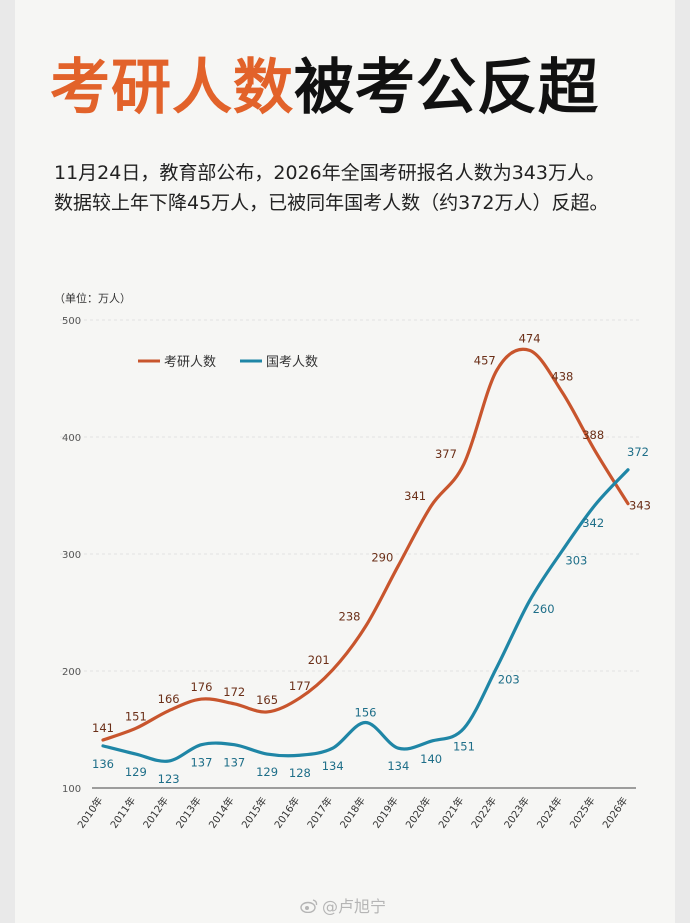 The height and width of the screenshot is (923, 690). What do you see at coordinates (201, 687) in the screenshot?
I see `data-label: 176` at bounding box center [201, 687].